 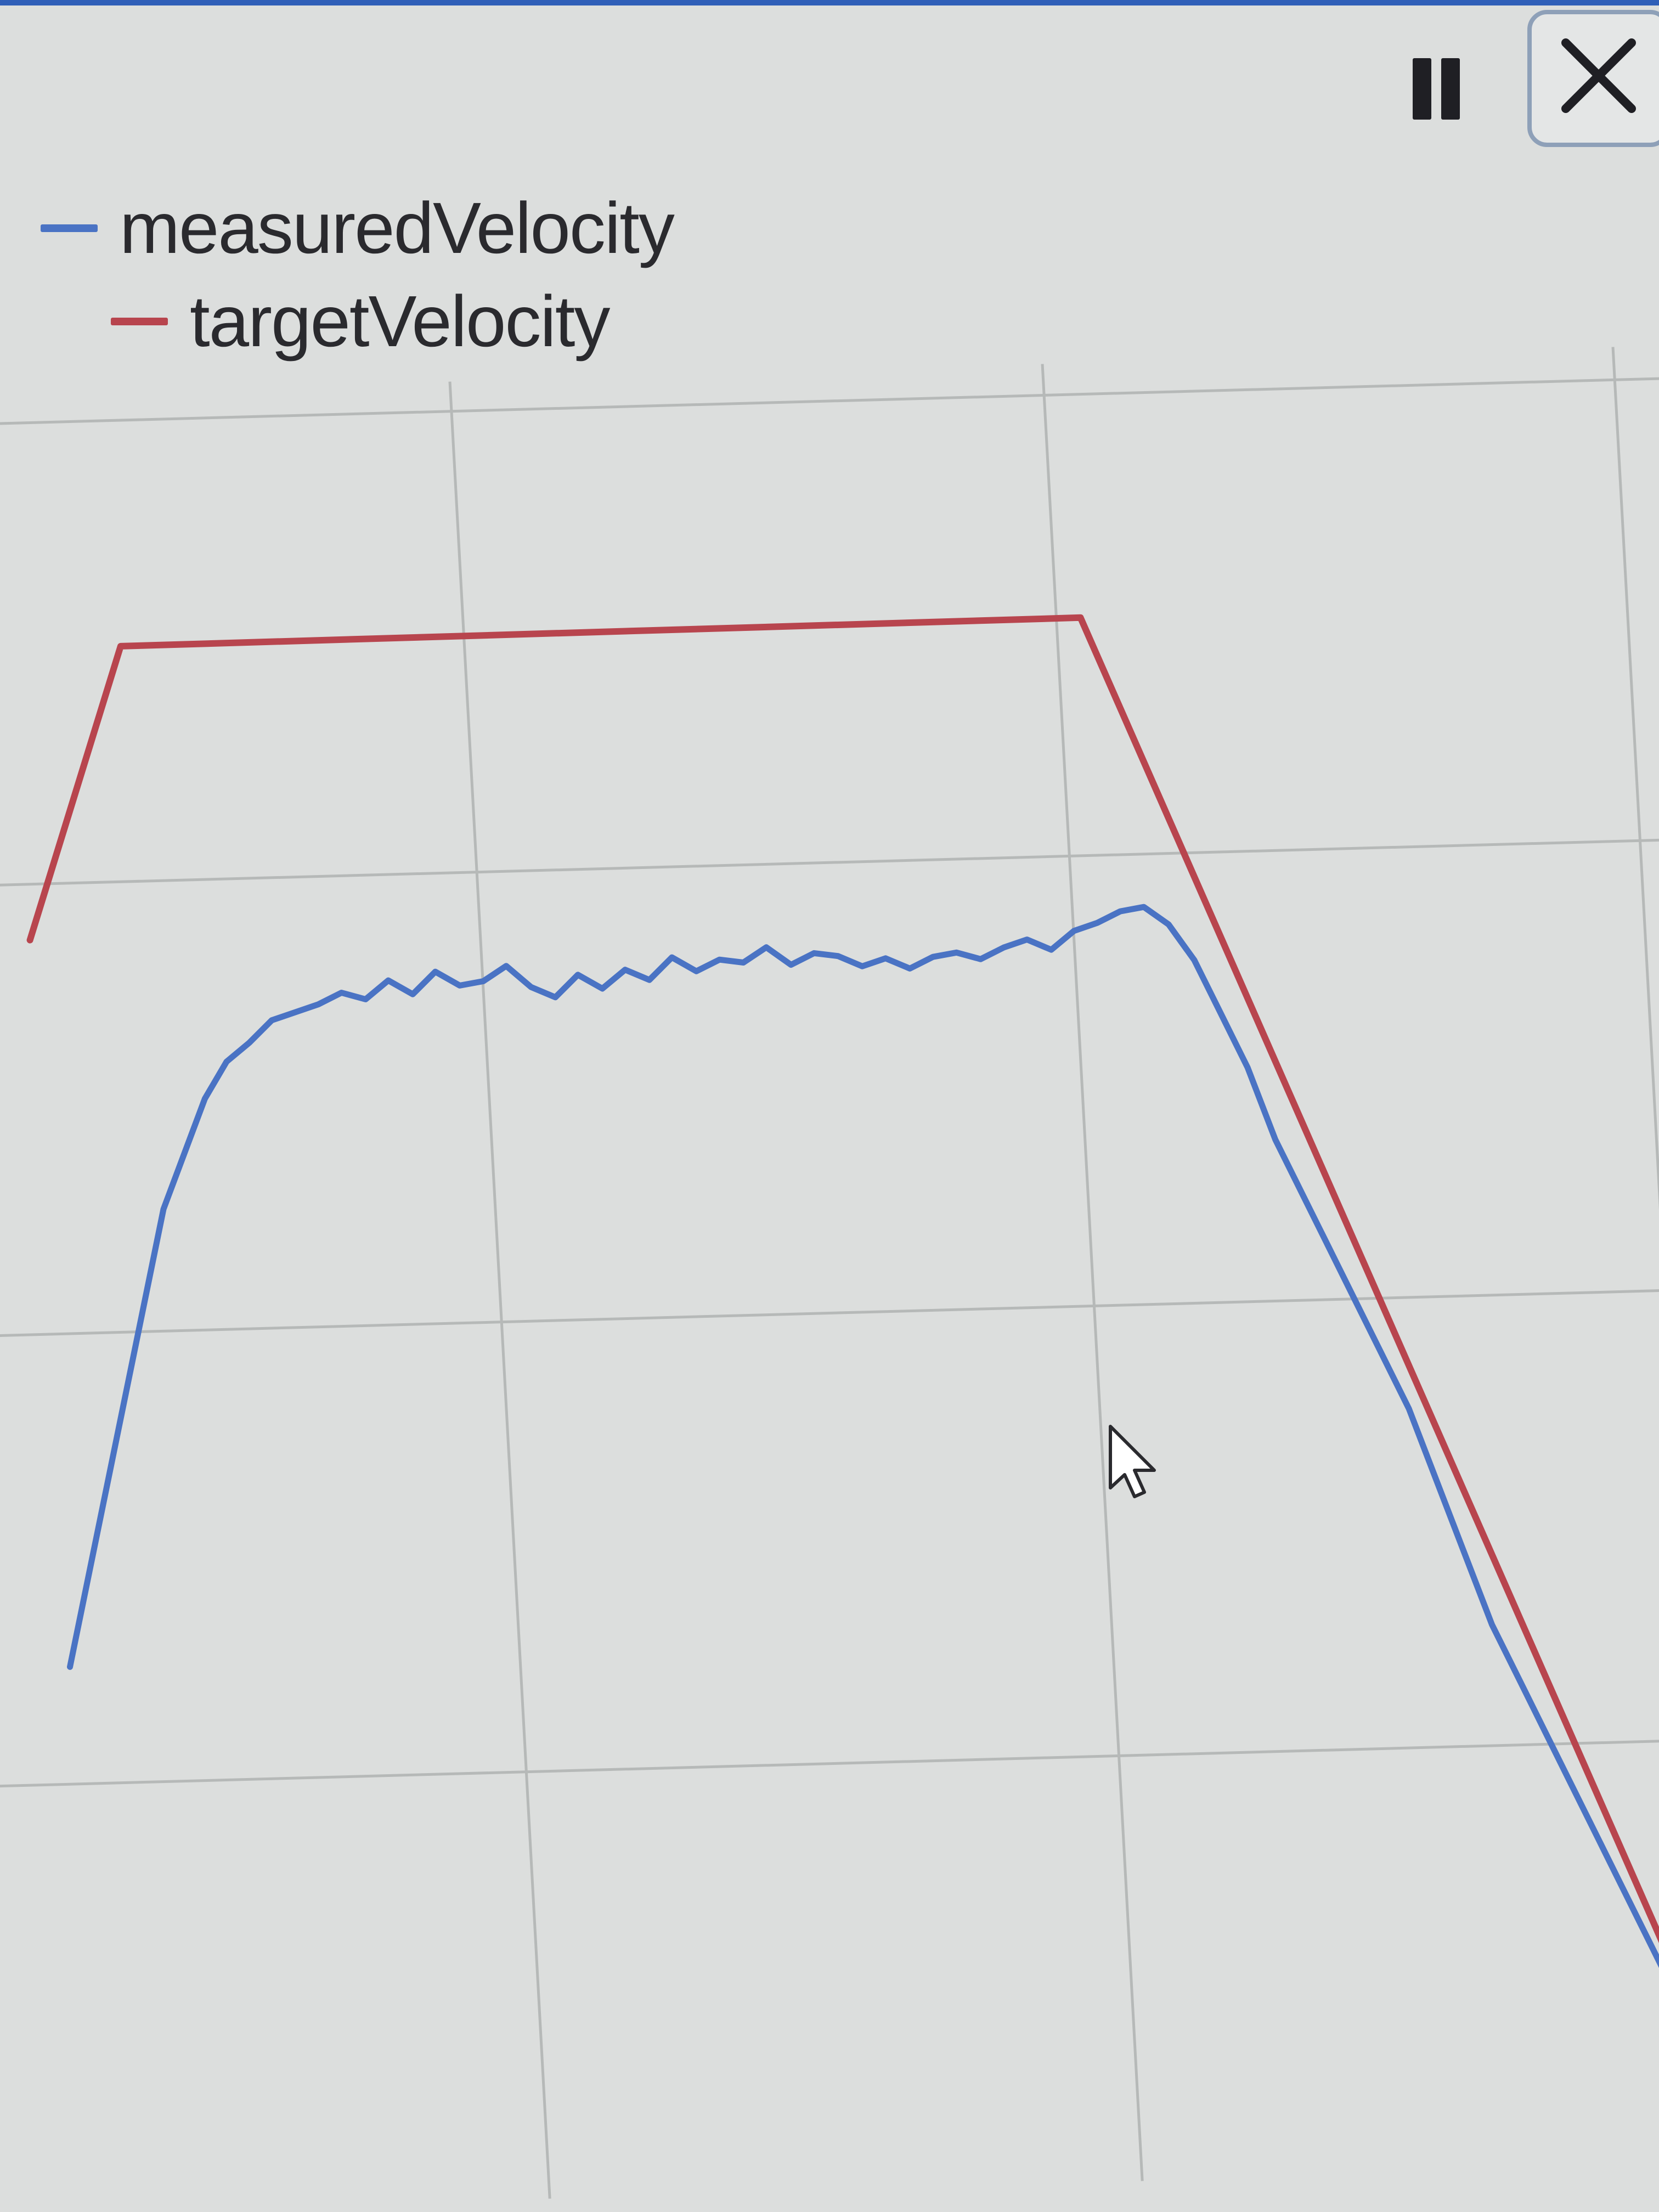 I want to click on pause-icon-bar, so click(x=1451, y=89).